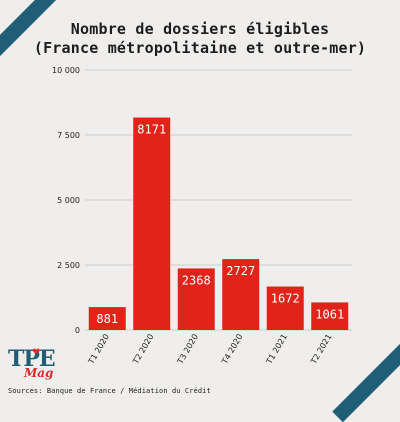  What do you see at coordinates (321, 350) in the screenshot?
I see `x-tick-label: T2 2021` at bounding box center [321, 350].